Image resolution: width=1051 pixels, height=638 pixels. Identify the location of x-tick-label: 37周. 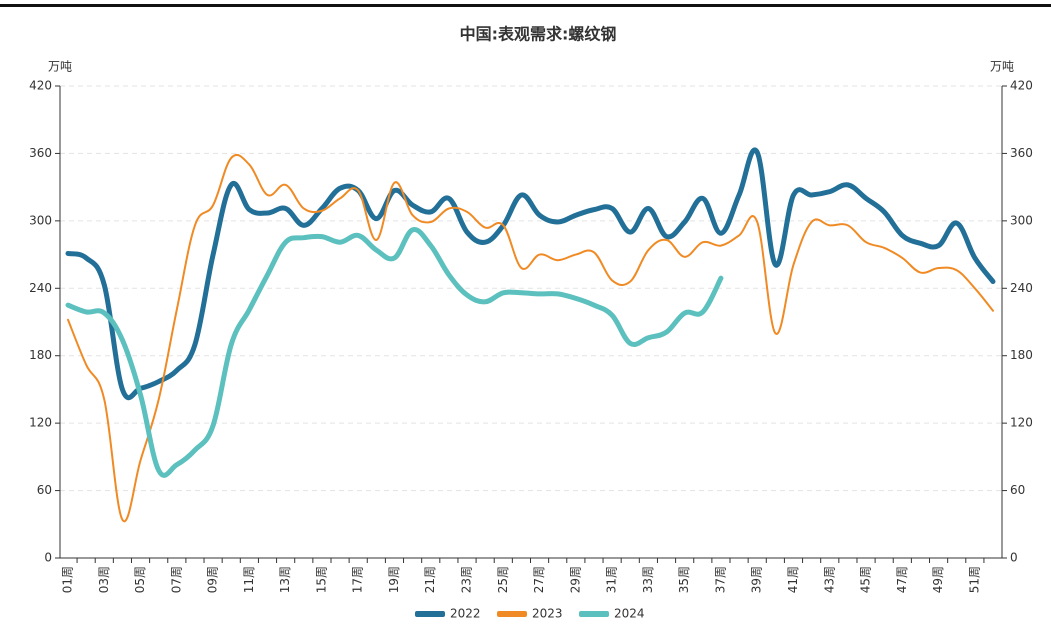
(720, 579).